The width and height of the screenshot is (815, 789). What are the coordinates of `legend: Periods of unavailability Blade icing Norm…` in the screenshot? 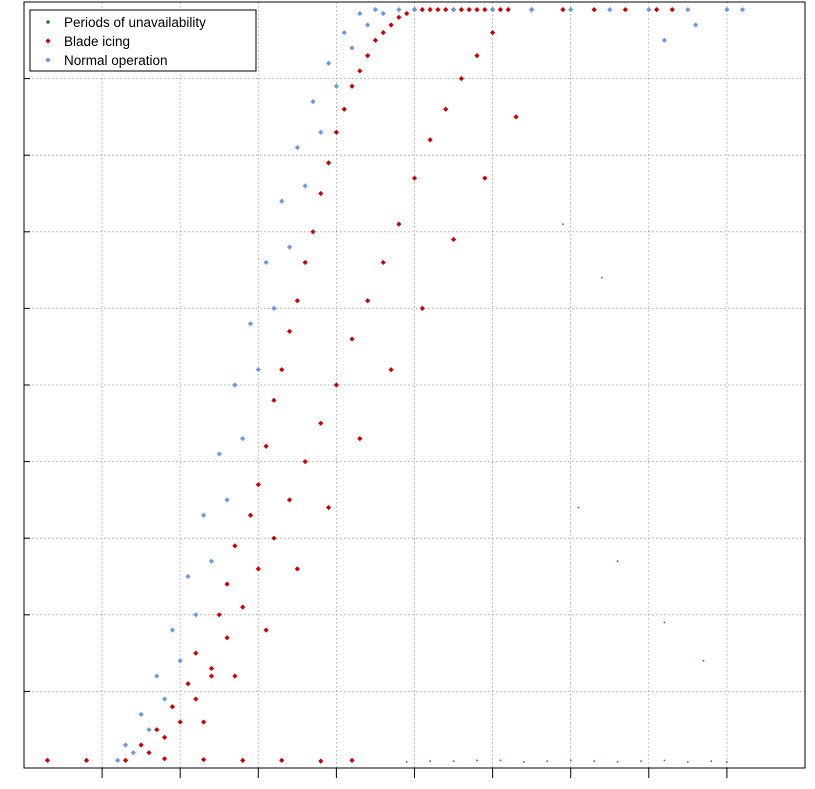 It's located at (143, 40).